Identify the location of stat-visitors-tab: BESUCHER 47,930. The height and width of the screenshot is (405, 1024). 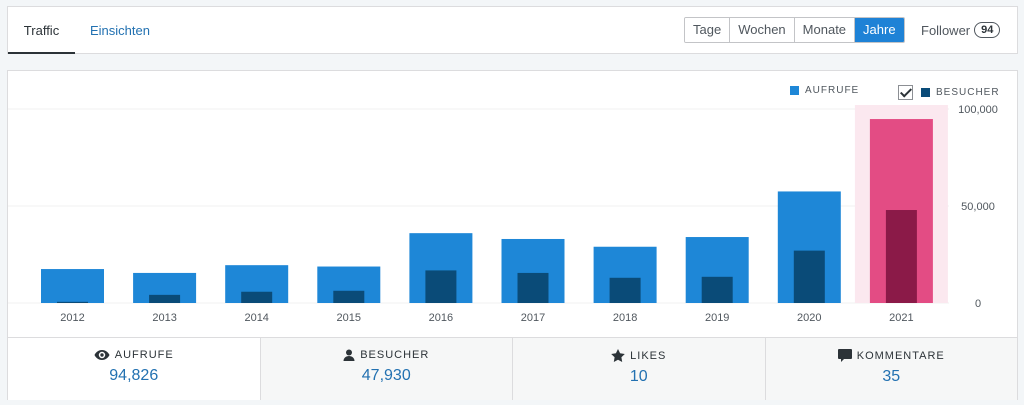
(385, 369).